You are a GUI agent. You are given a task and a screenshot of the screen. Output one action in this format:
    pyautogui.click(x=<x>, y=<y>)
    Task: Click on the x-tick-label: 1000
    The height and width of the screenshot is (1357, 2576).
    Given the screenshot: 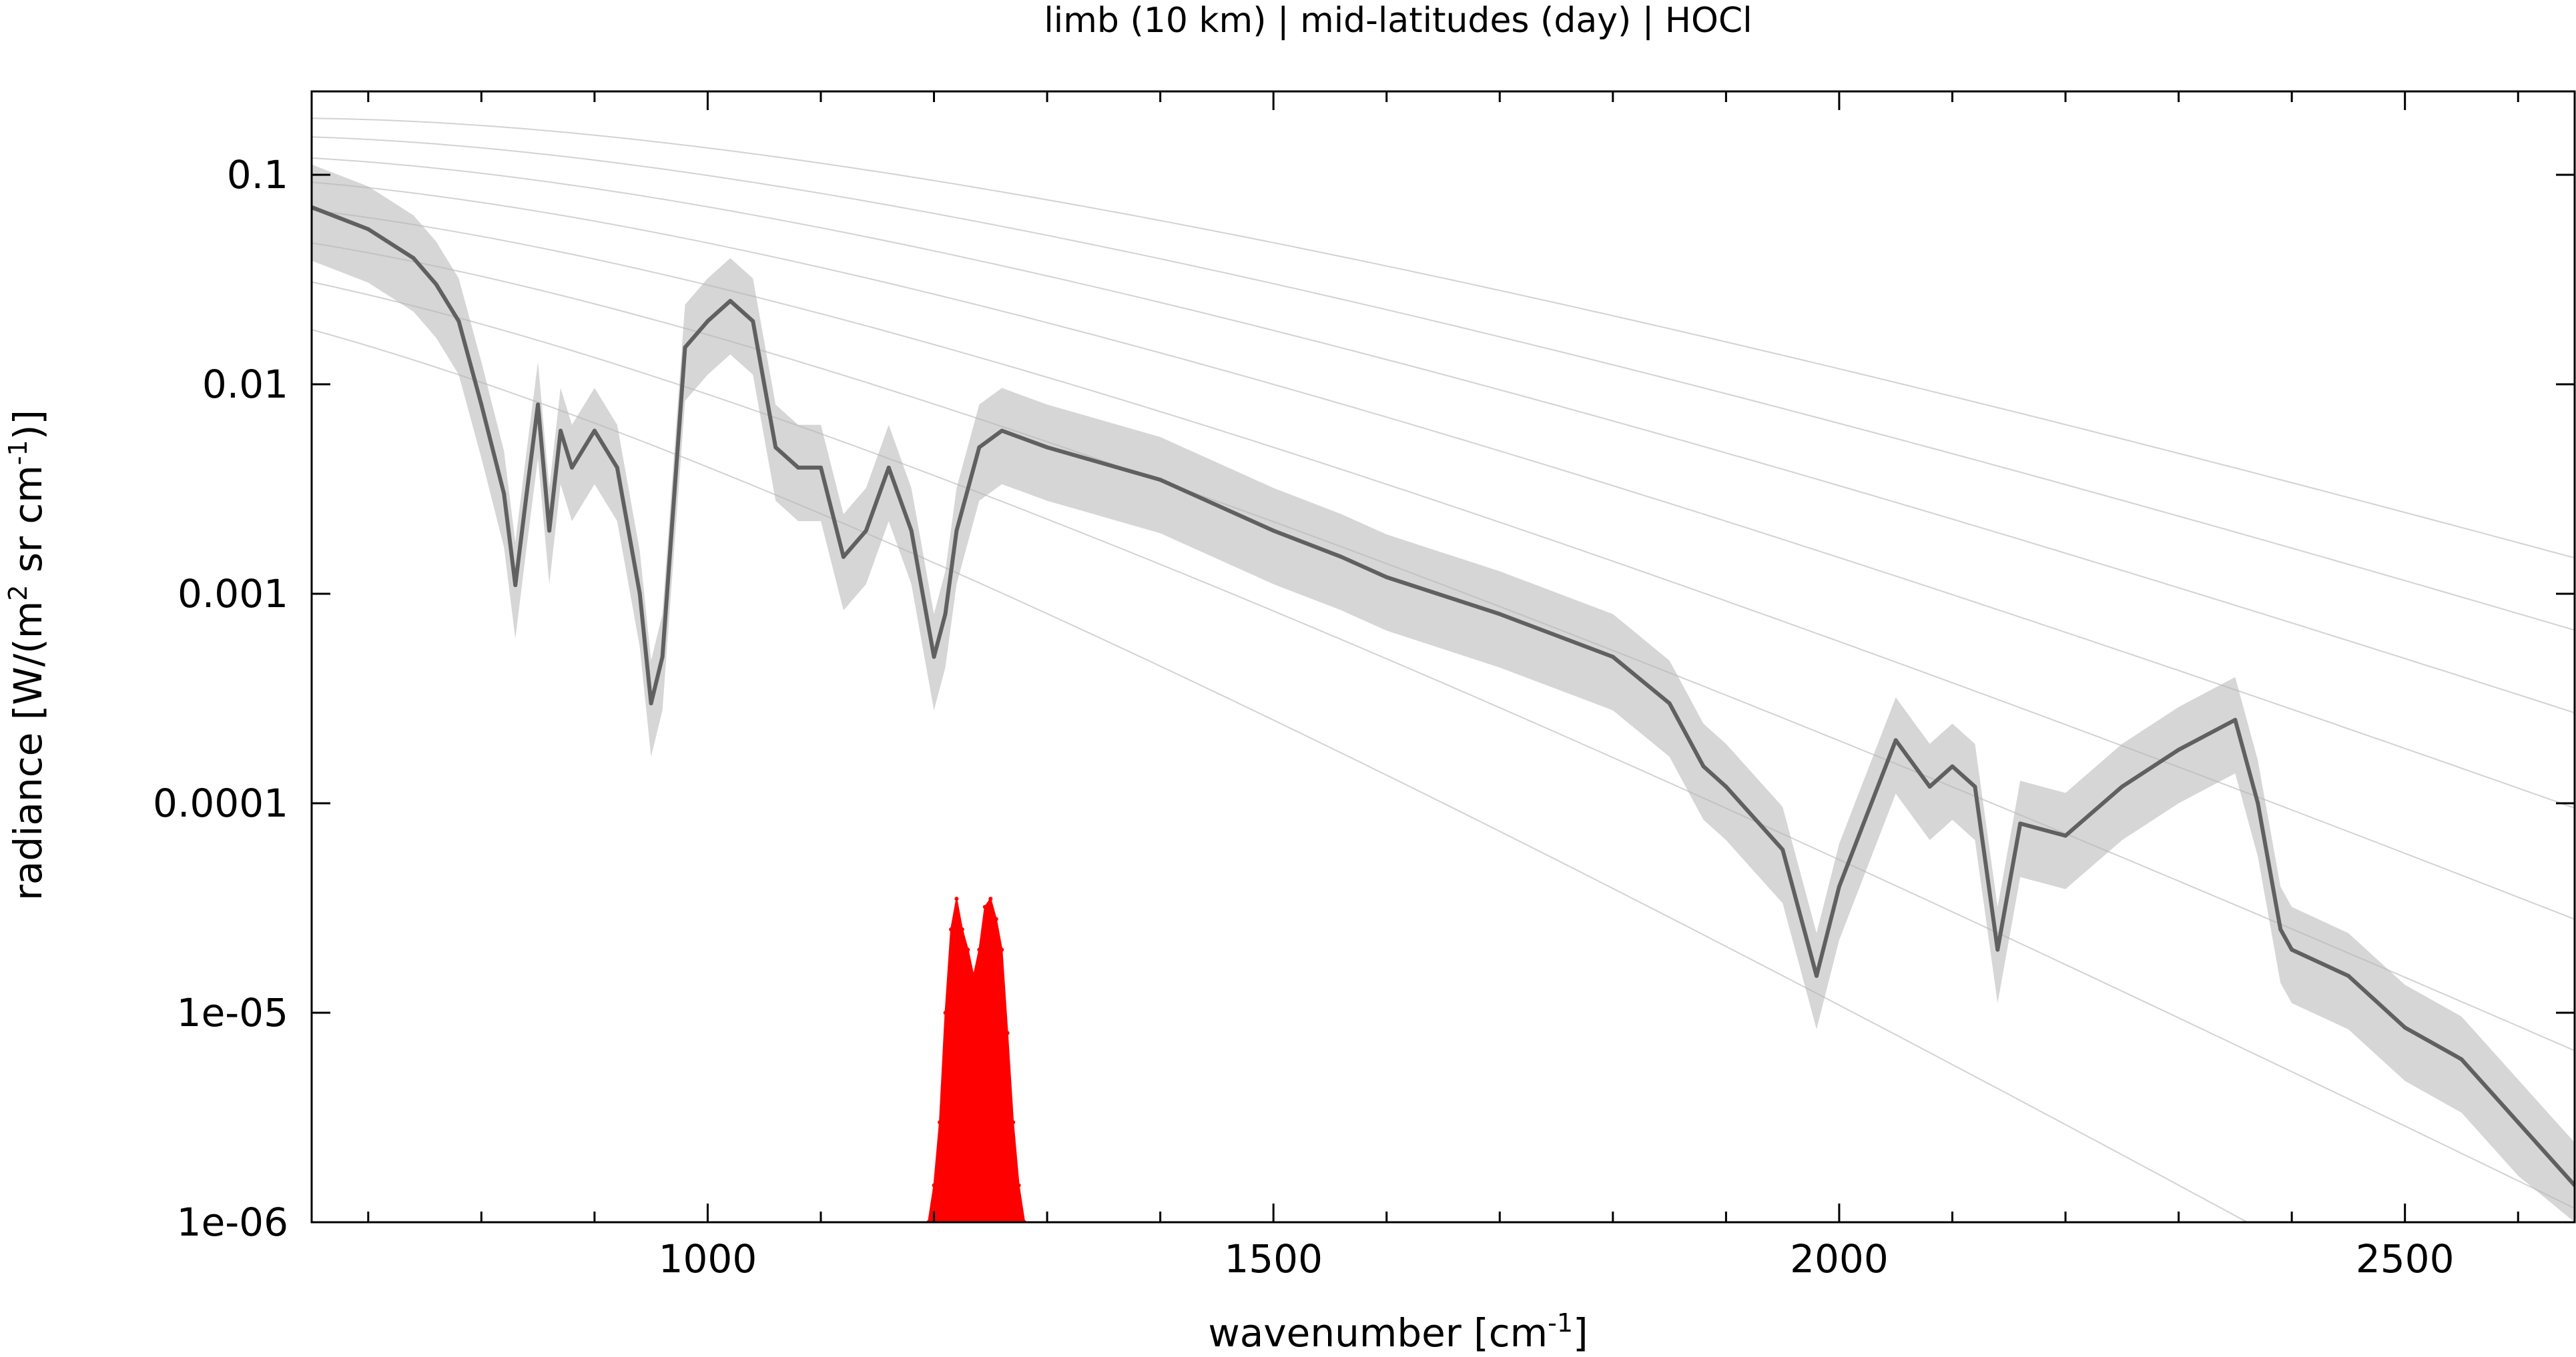 What is the action you would take?
    pyautogui.click(x=708, y=1259)
    